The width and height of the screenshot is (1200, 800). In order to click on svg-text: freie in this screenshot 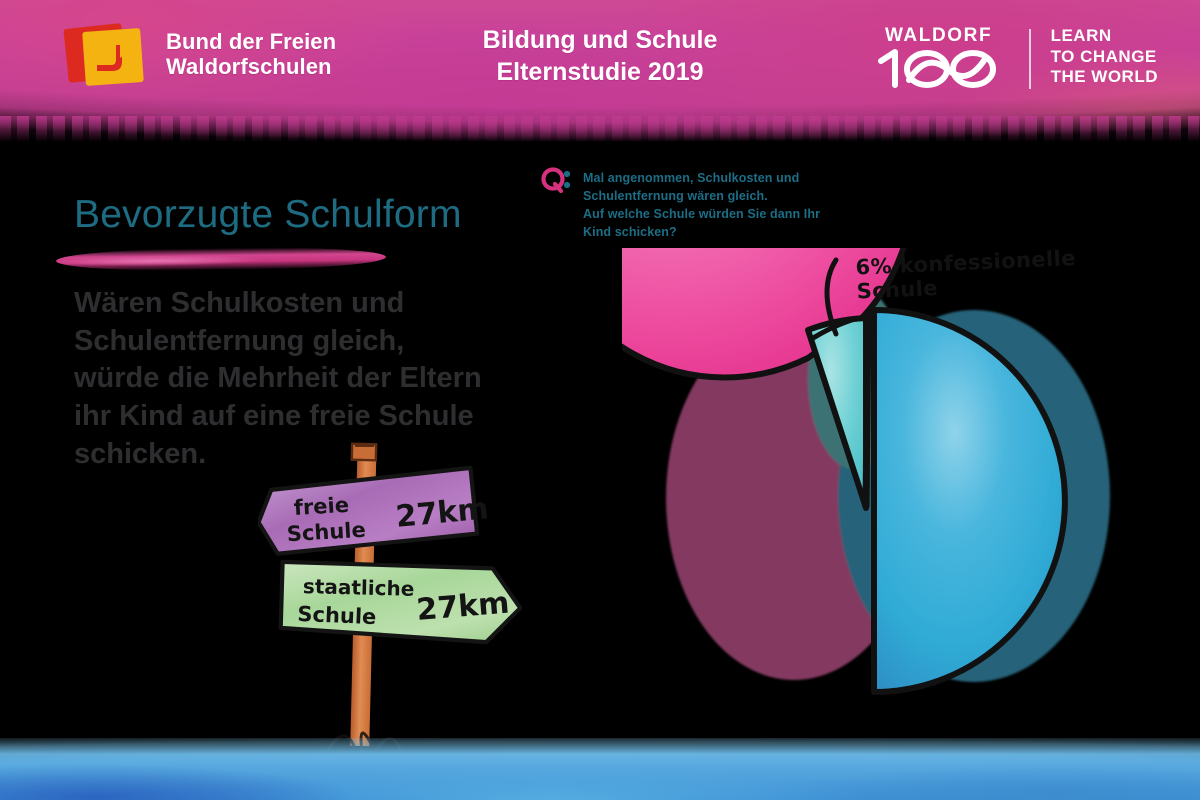, I will do `click(321, 506)`.